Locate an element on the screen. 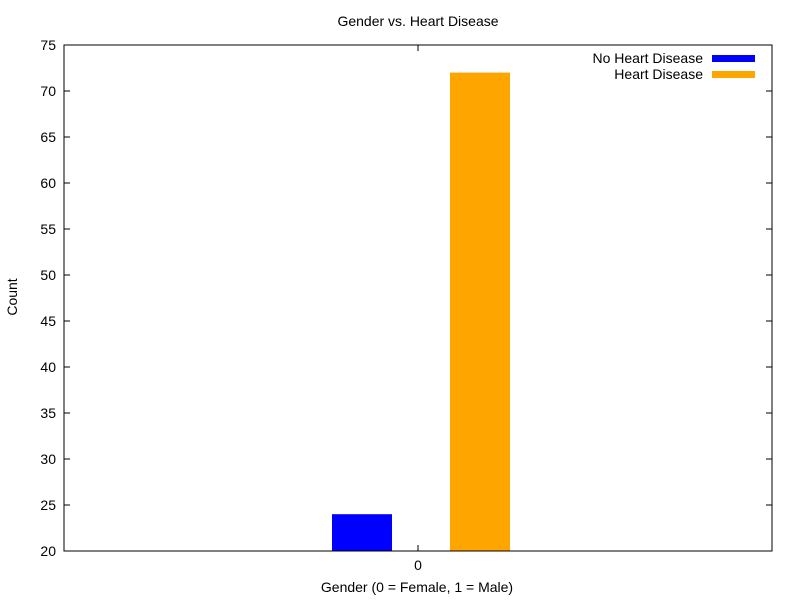 This screenshot has width=800, height=605. legend-label: No Heart Disease is located at coordinates (648, 58).